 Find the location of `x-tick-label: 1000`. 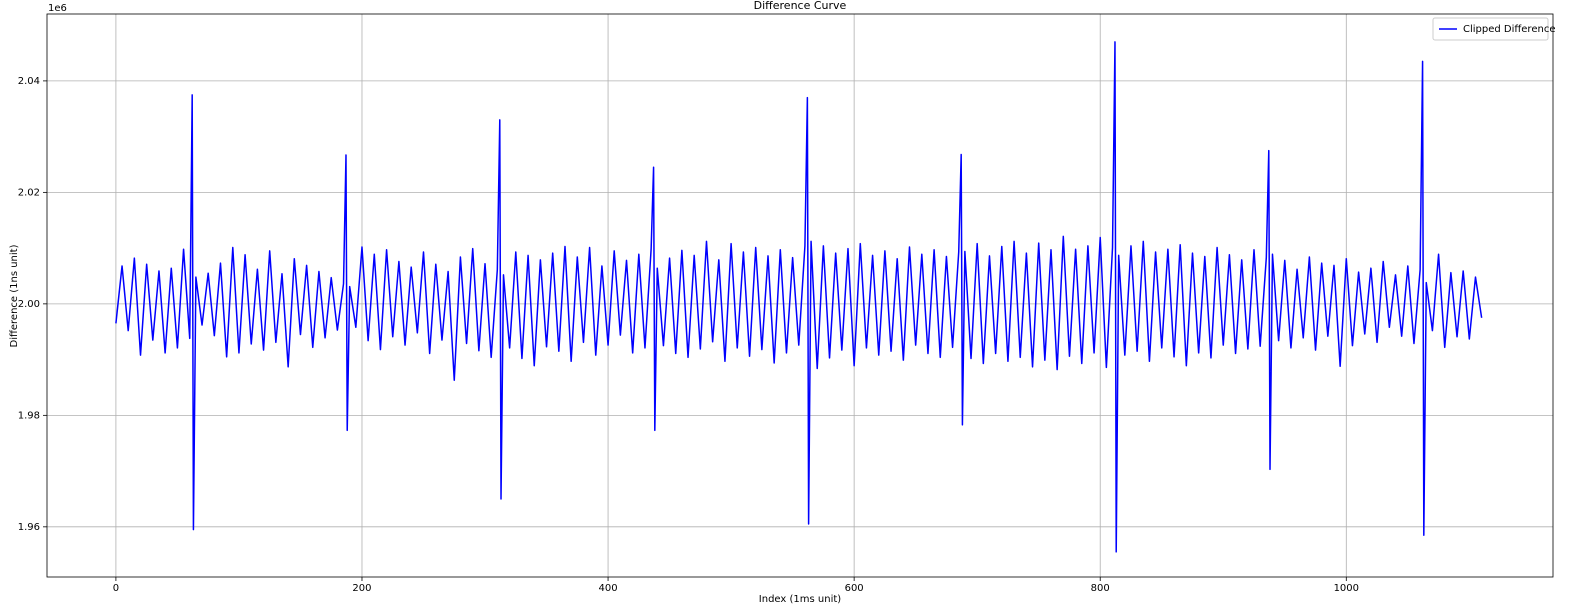

x-tick-label: 1000 is located at coordinates (1346, 588).